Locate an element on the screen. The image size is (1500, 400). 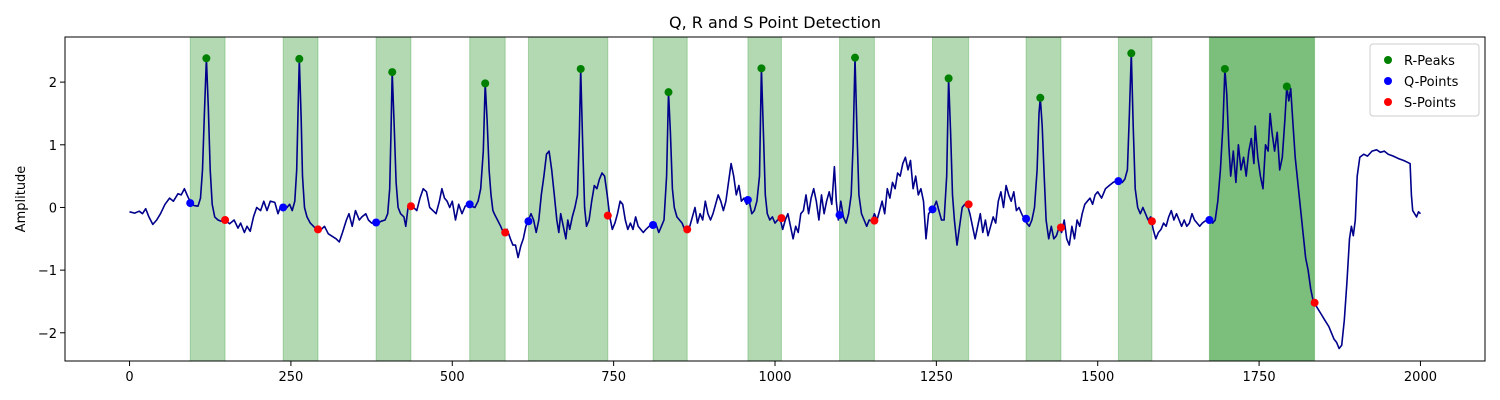
x-axis-ticks: 0 250 500 750 1000 1250 1500 1750 2000 is located at coordinates (781, 373).